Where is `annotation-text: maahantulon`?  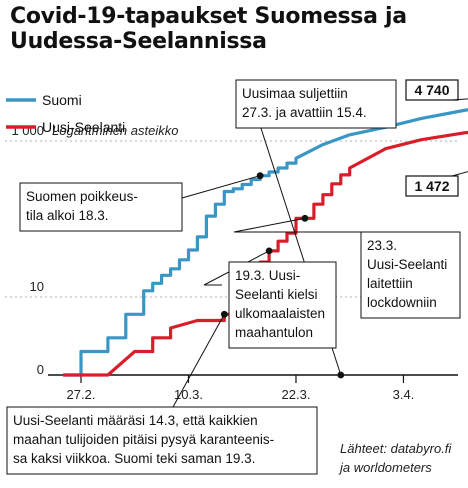
annotation-text: maahantulon is located at coordinates (274, 332).